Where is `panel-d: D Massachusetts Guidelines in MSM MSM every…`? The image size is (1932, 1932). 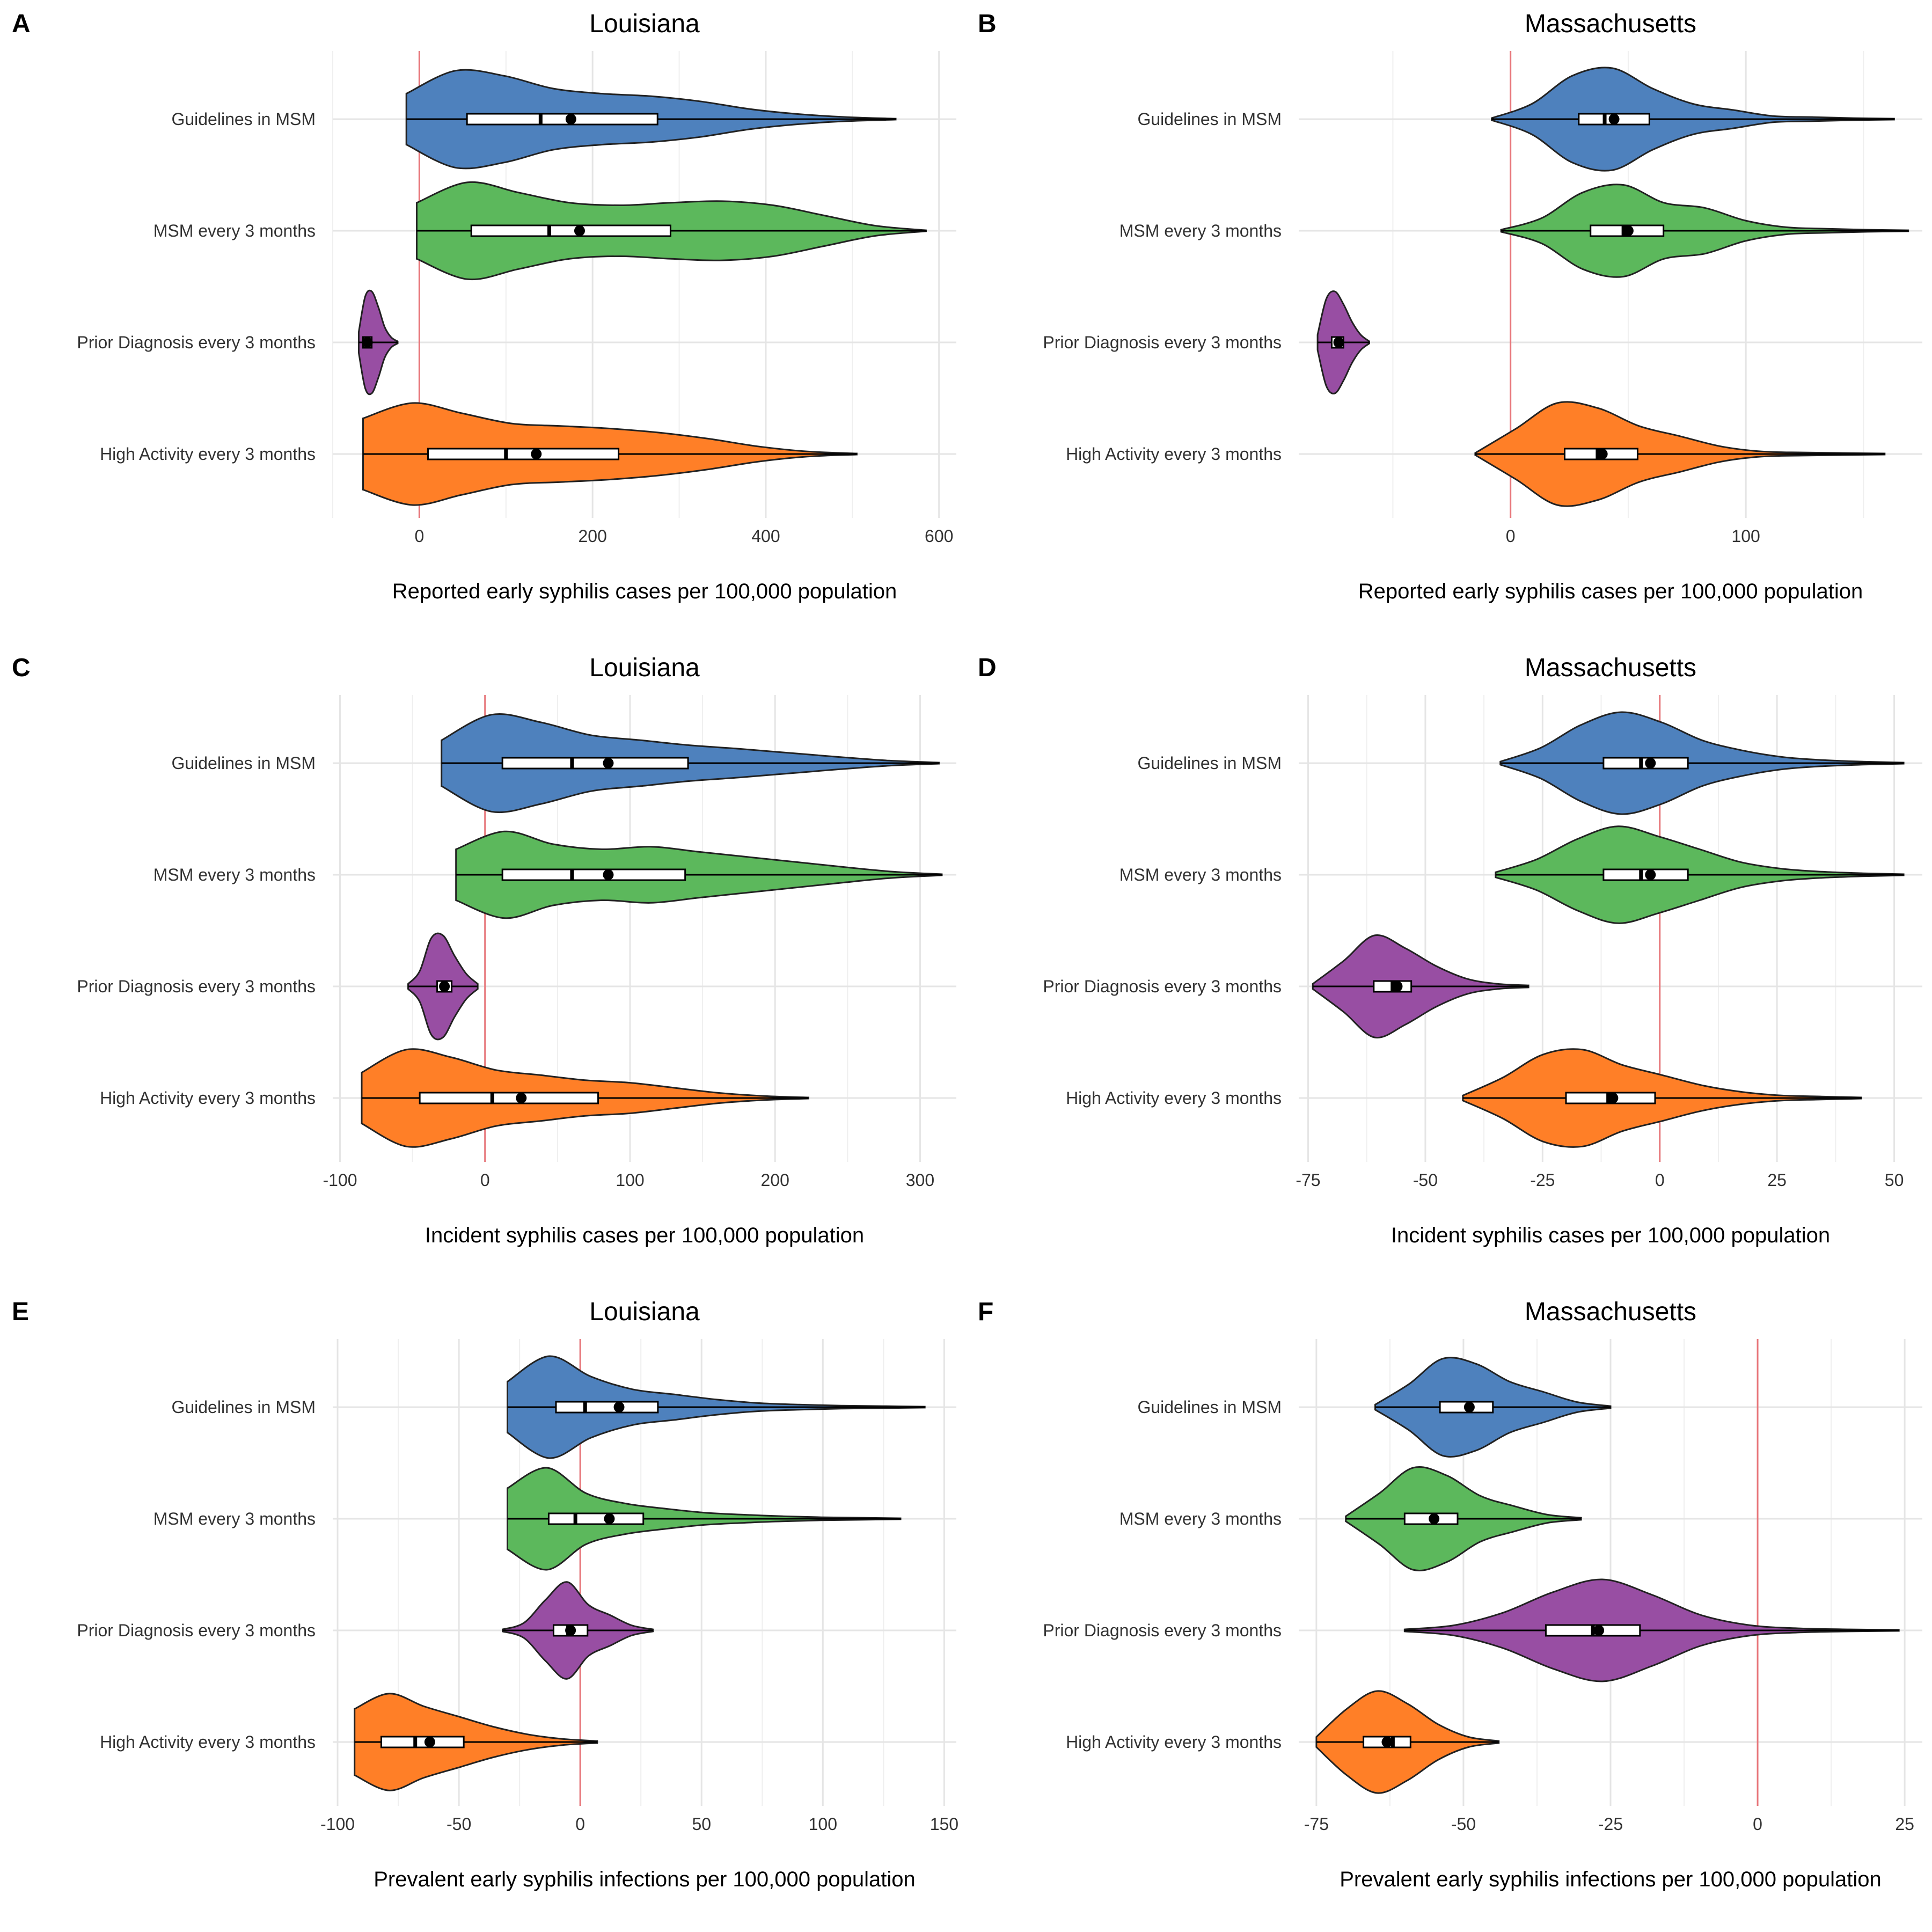 panel-d: D Massachusetts Guidelines in MSM MSM every… is located at coordinates (1450, 950).